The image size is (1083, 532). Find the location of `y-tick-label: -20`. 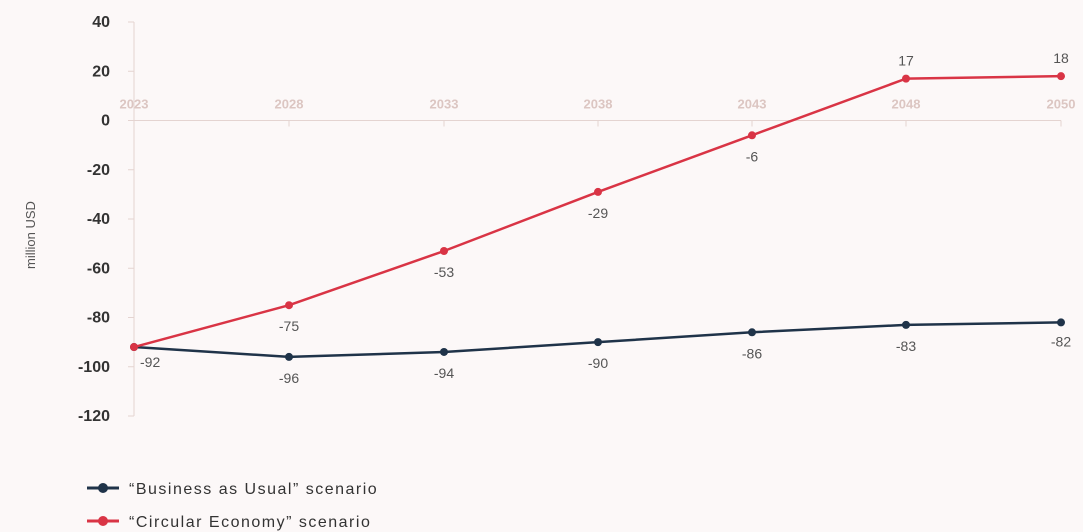

y-tick-label: -20 is located at coordinates (98, 170).